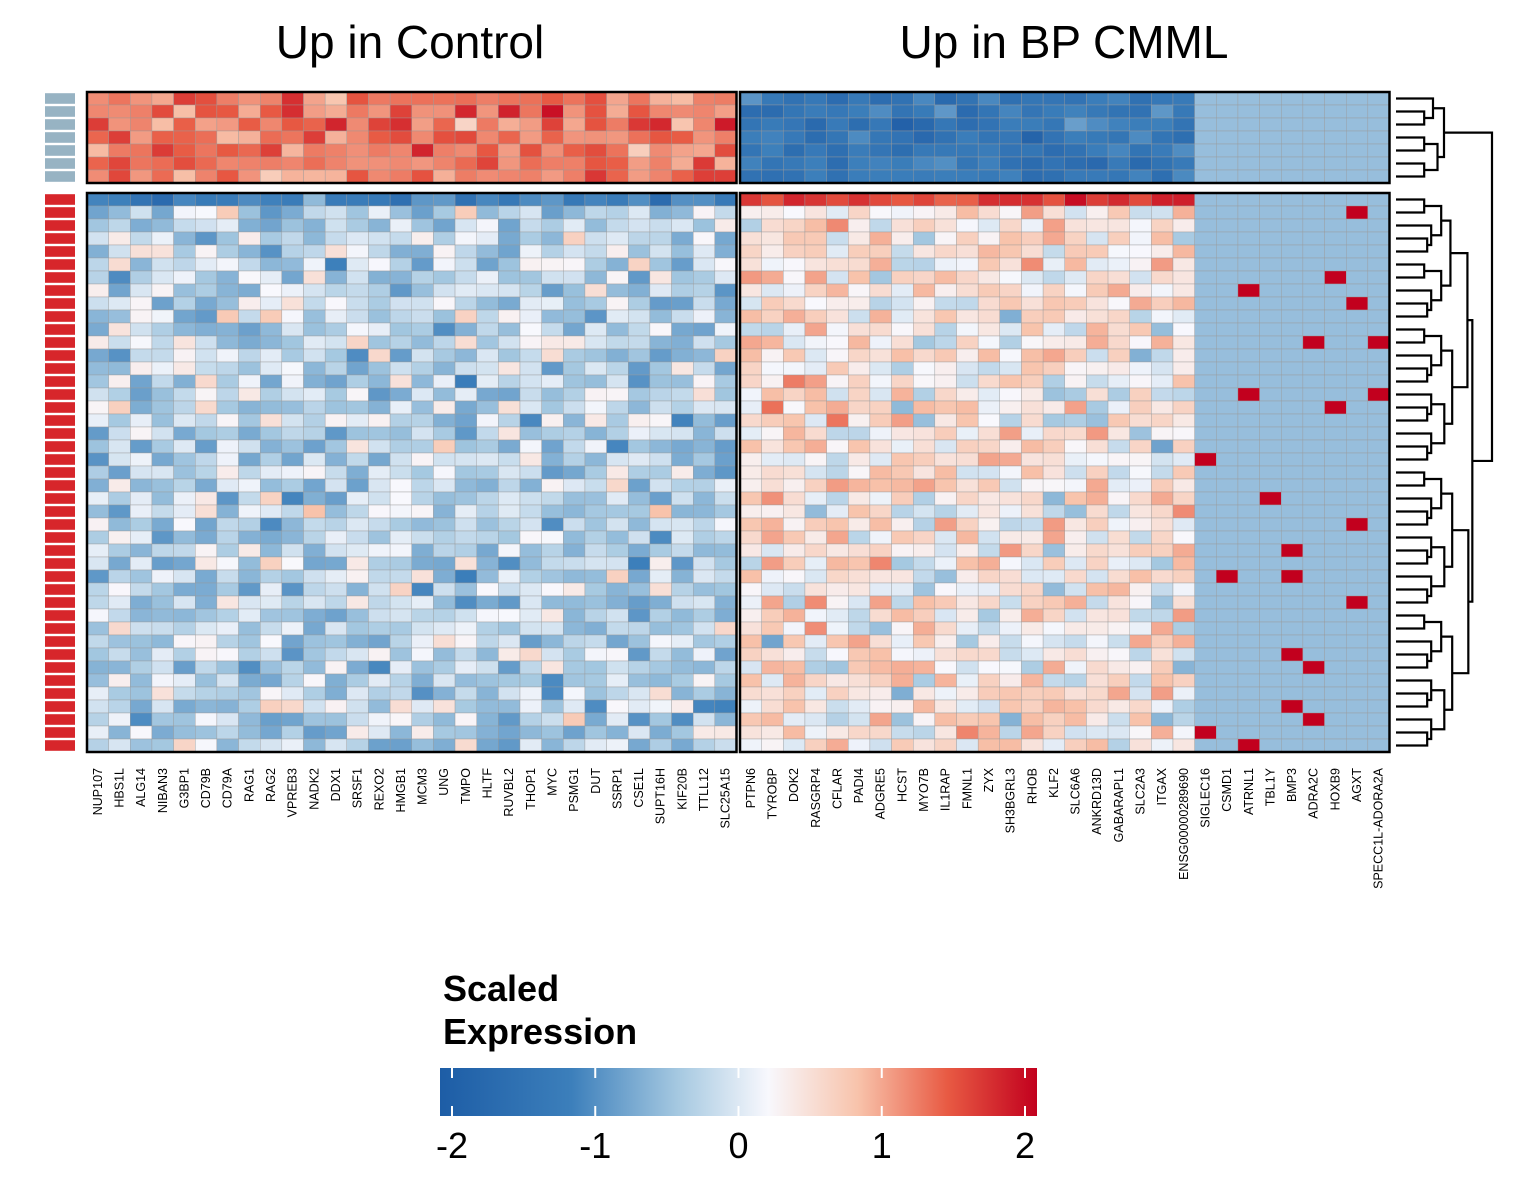 This screenshot has width=1535, height=1181. Describe the element at coordinates (1314, 793) in the screenshot. I see `gene-label: ADRA2C` at that location.